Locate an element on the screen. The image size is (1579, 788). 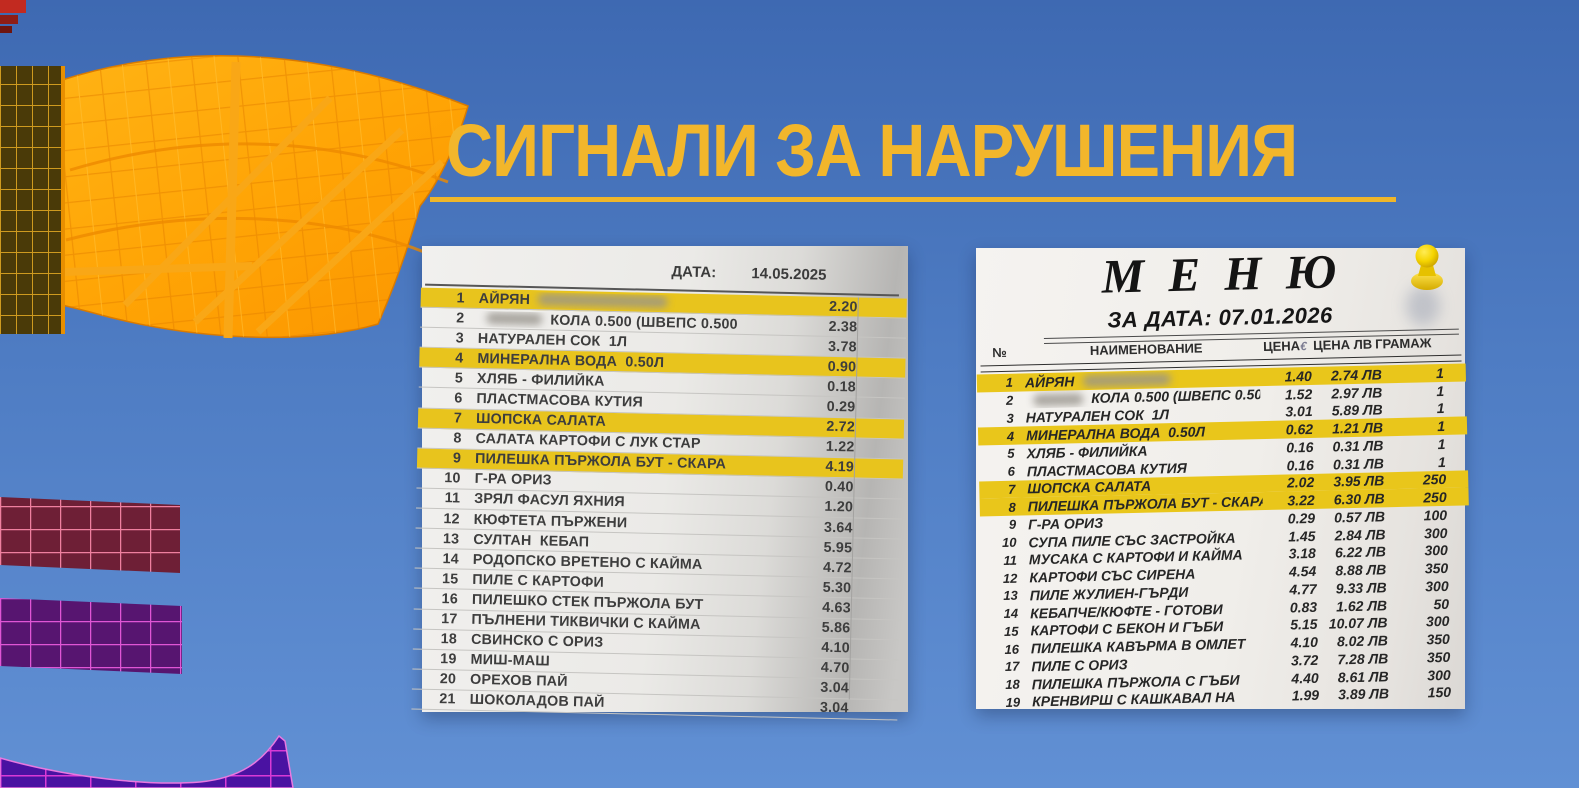
item-price-lv: 5.89 ЛВ is located at coordinates (1357, 410).